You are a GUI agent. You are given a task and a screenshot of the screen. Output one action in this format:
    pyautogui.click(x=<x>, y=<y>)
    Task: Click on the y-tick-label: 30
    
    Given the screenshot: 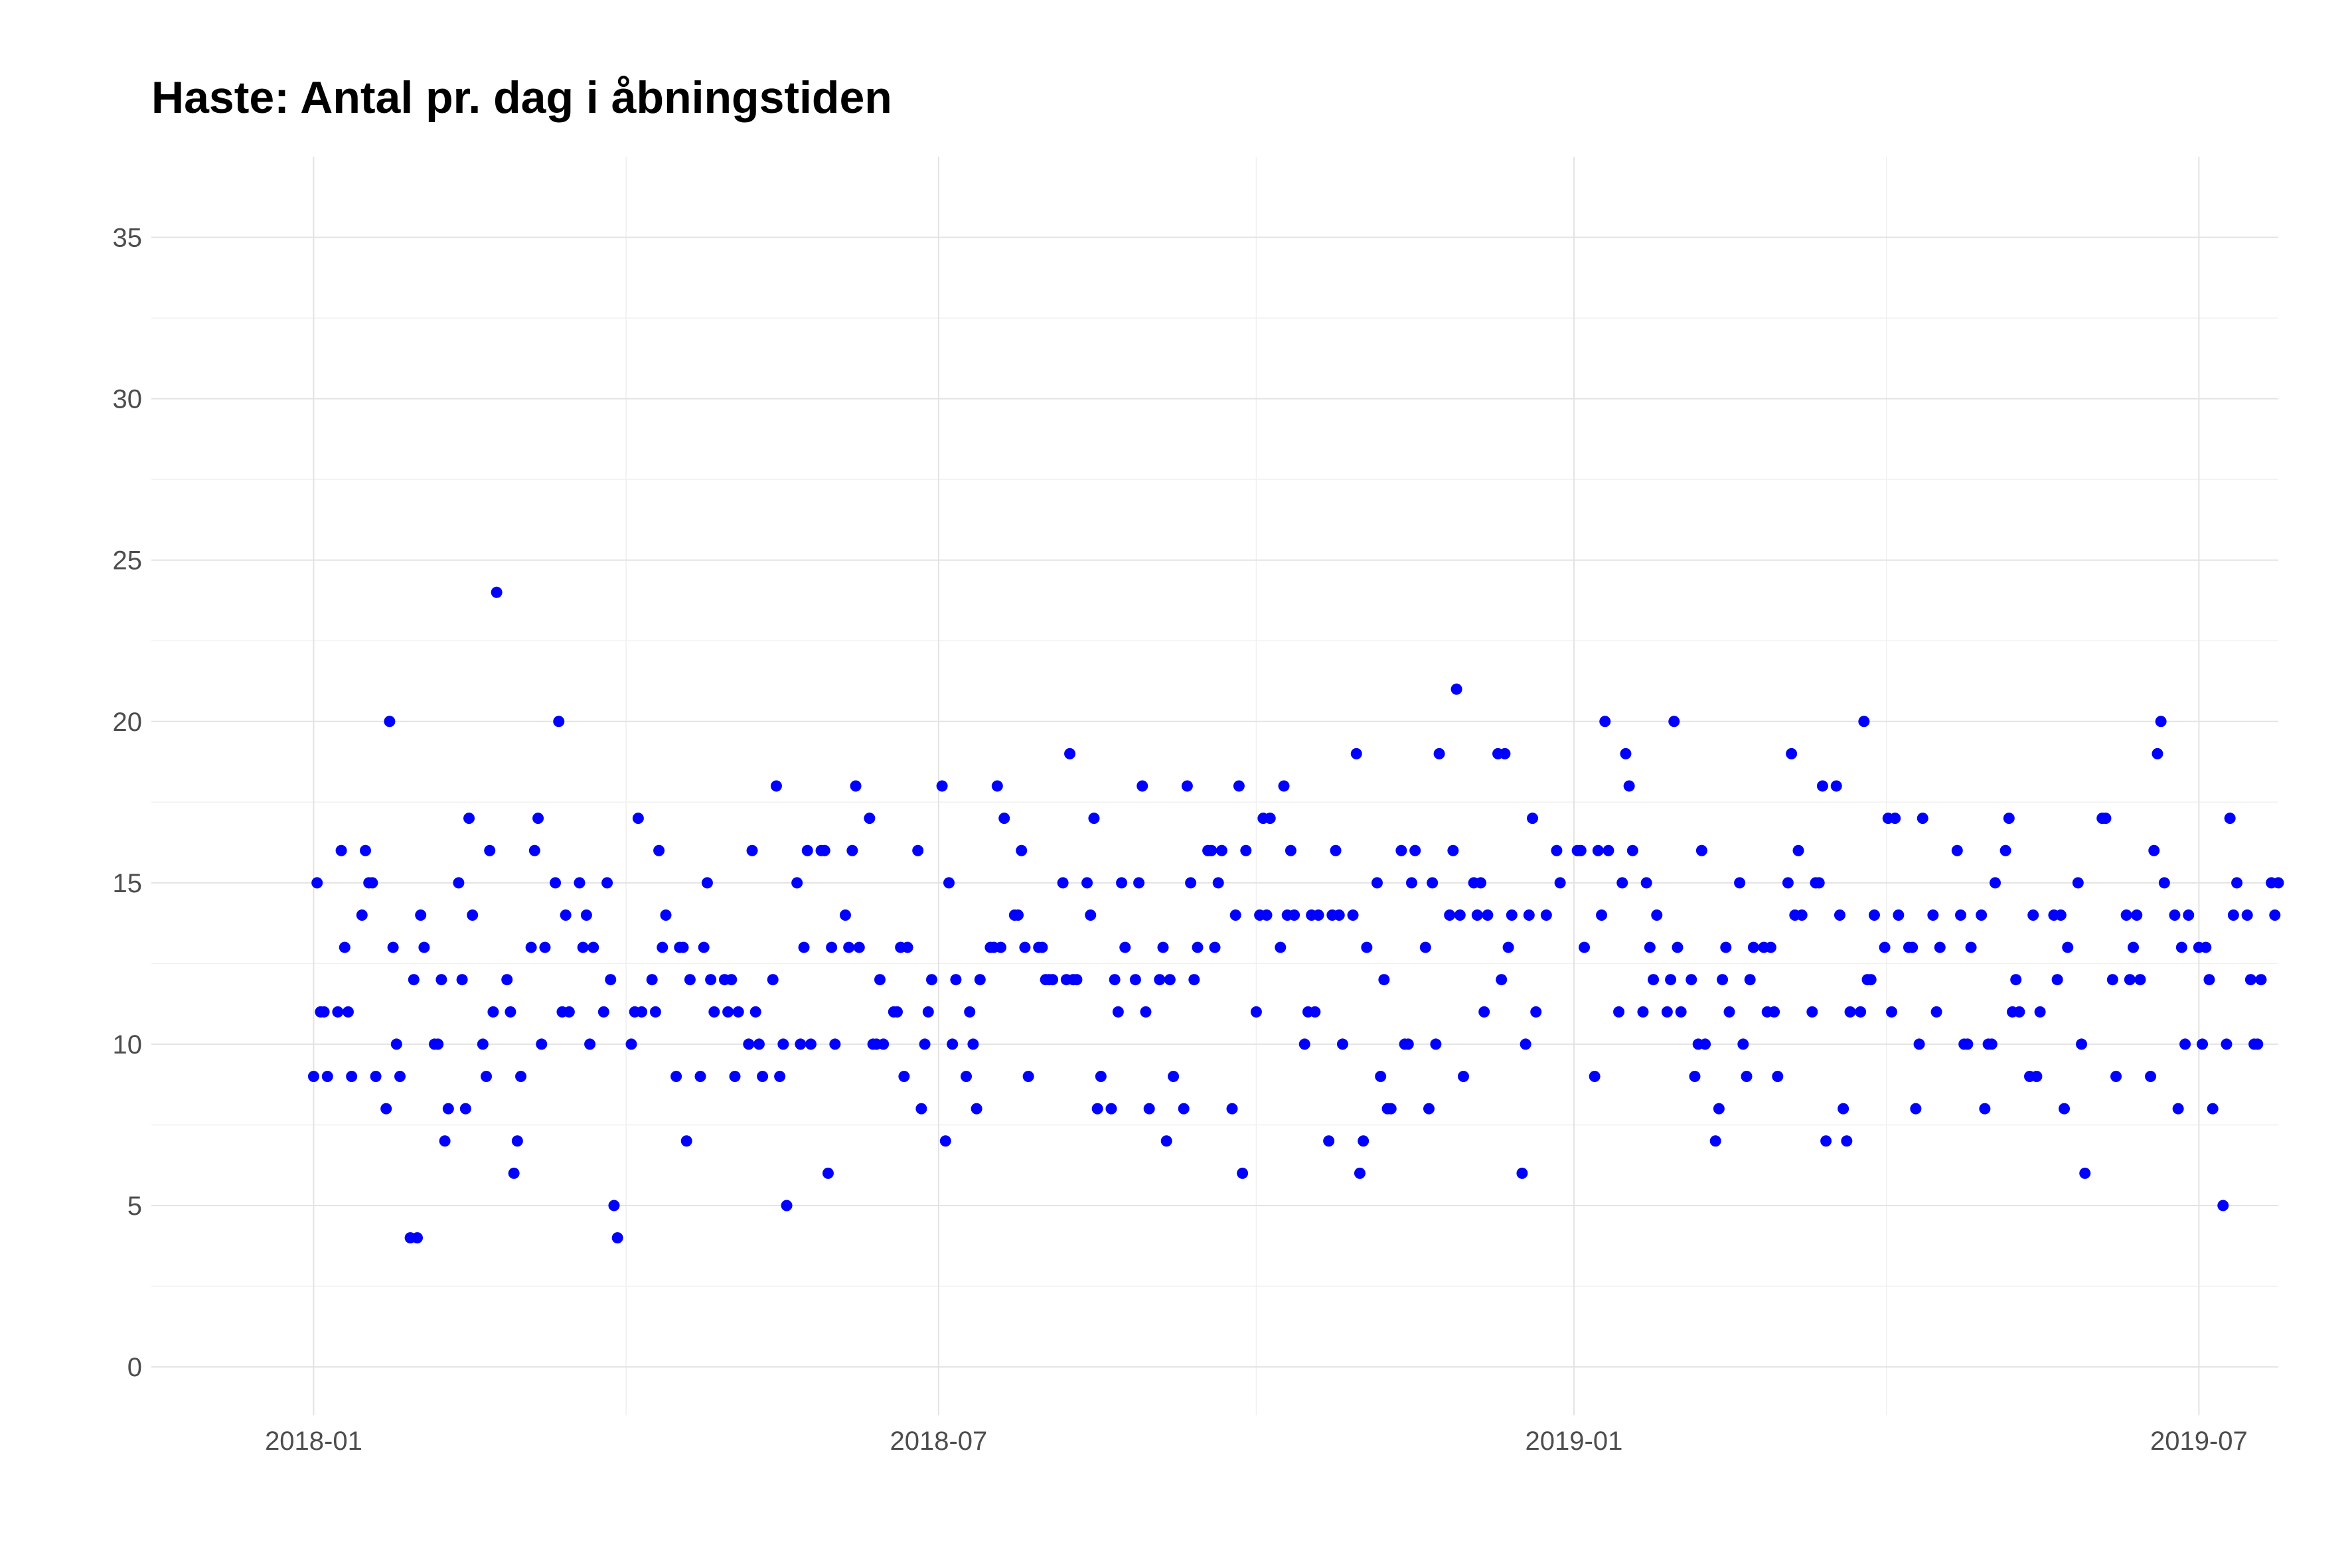 What is the action you would take?
    pyautogui.click(x=128, y=400)
    